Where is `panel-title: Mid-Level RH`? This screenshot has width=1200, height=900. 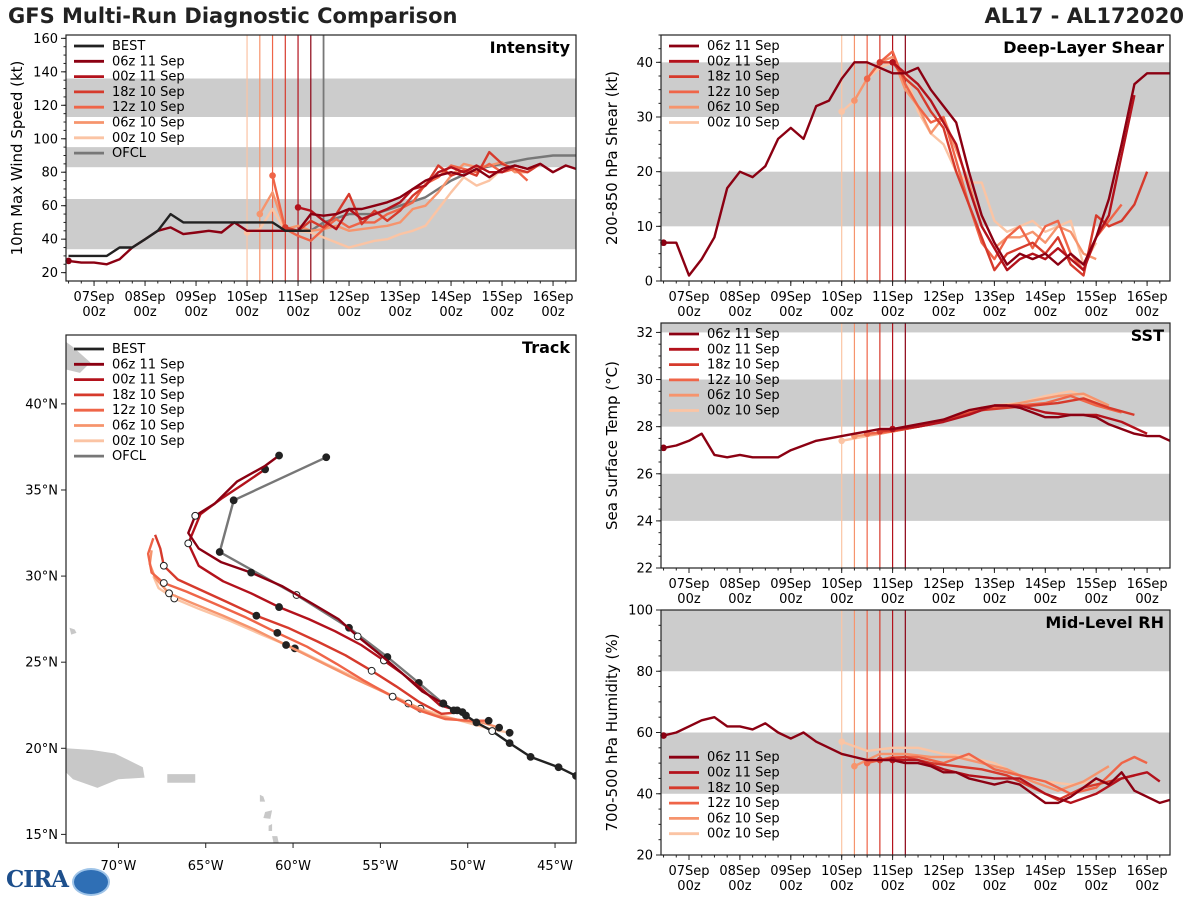 panel-title: Mid-Level RH is located at coordinates (1104, 622).